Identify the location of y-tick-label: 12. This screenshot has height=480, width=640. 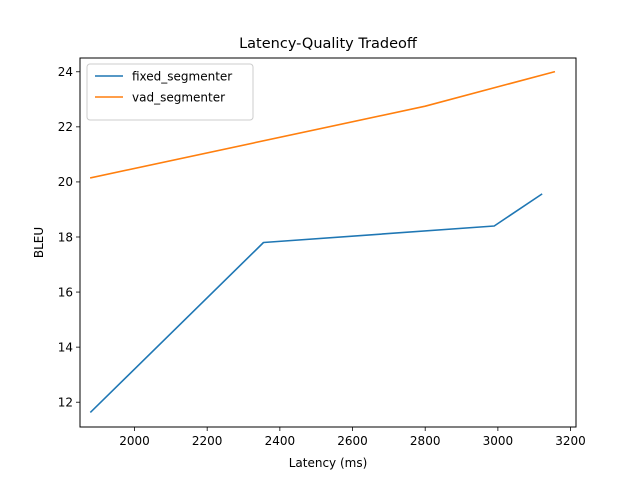
(65, 403).